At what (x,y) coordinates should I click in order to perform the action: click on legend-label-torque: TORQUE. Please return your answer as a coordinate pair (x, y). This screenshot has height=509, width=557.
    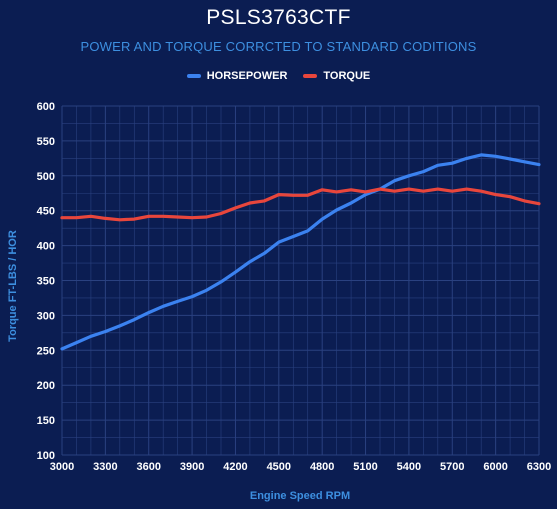
    Looking at the image, I should click on (347, 76).